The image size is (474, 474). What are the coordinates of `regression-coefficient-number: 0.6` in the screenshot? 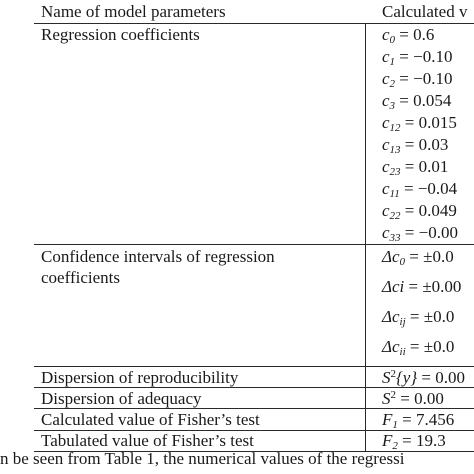 It's located at (424, 34).